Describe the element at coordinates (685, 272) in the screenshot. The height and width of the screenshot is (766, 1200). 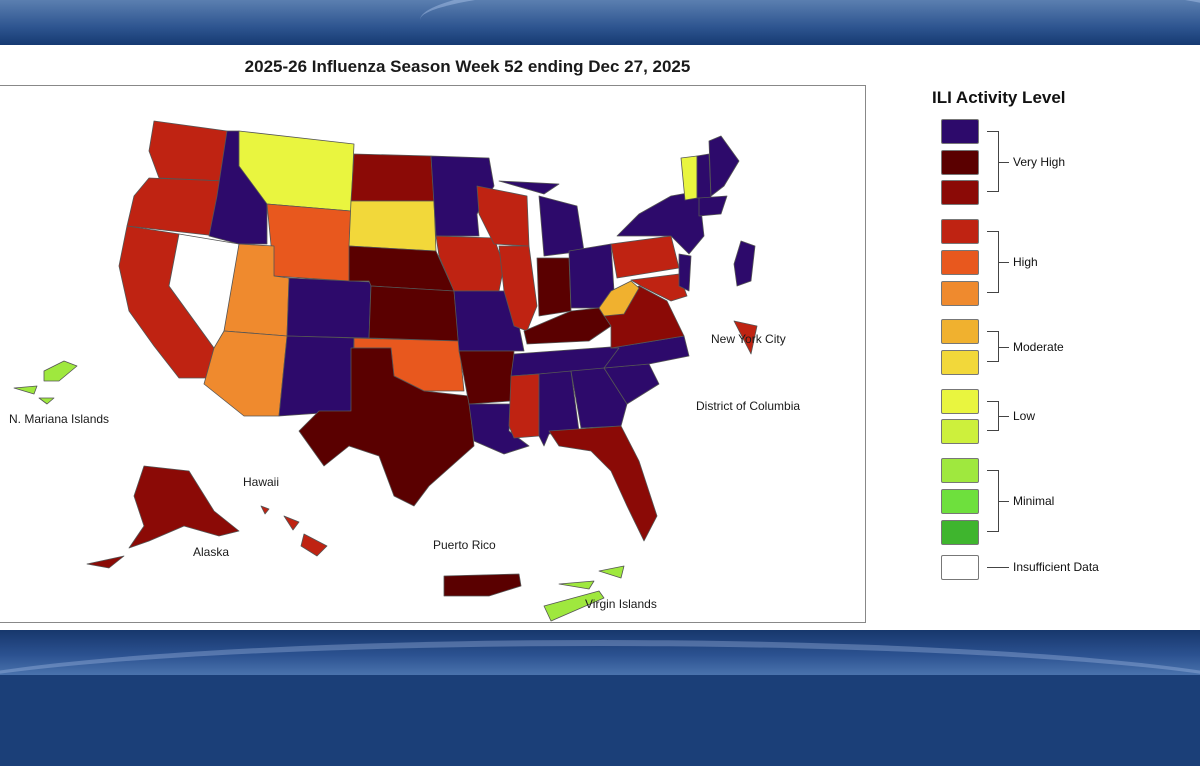
I see `state-new-jersey` at that location.